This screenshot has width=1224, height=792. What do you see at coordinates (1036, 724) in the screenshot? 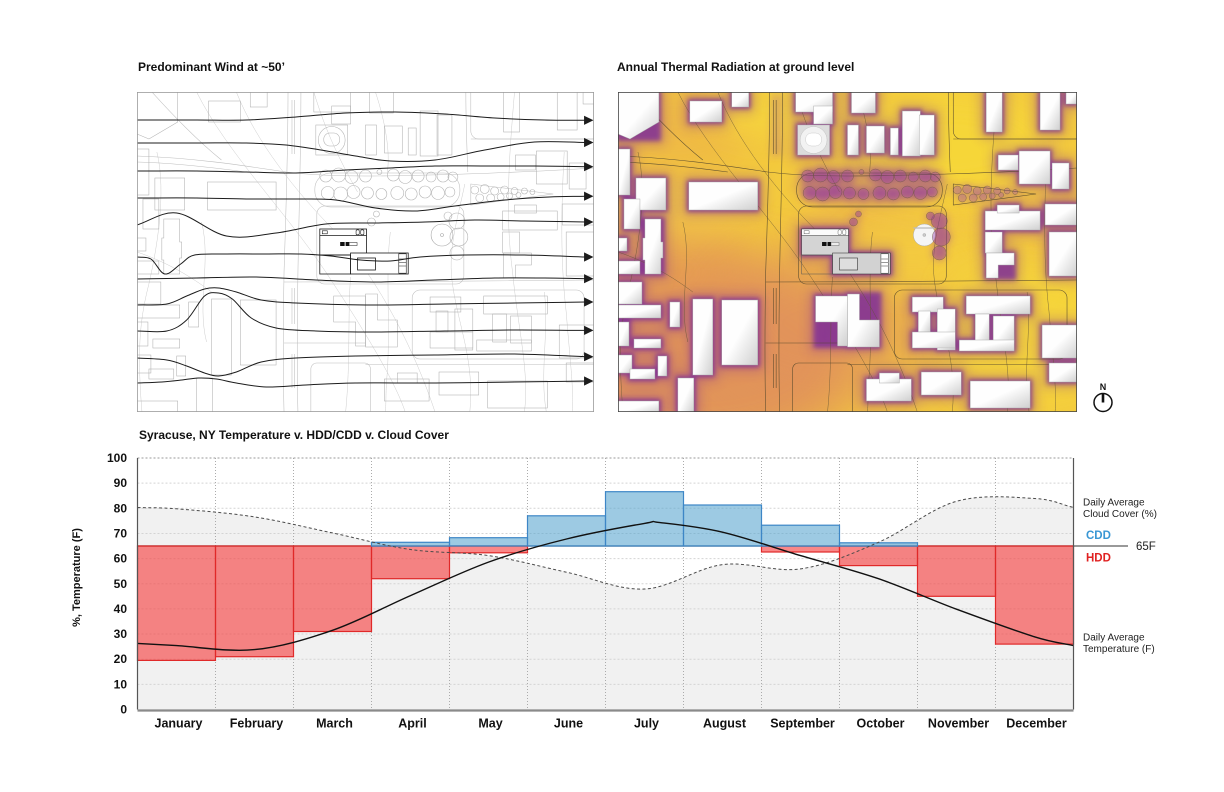
I see `svg-text: December` at bounding box center [1036, 724].